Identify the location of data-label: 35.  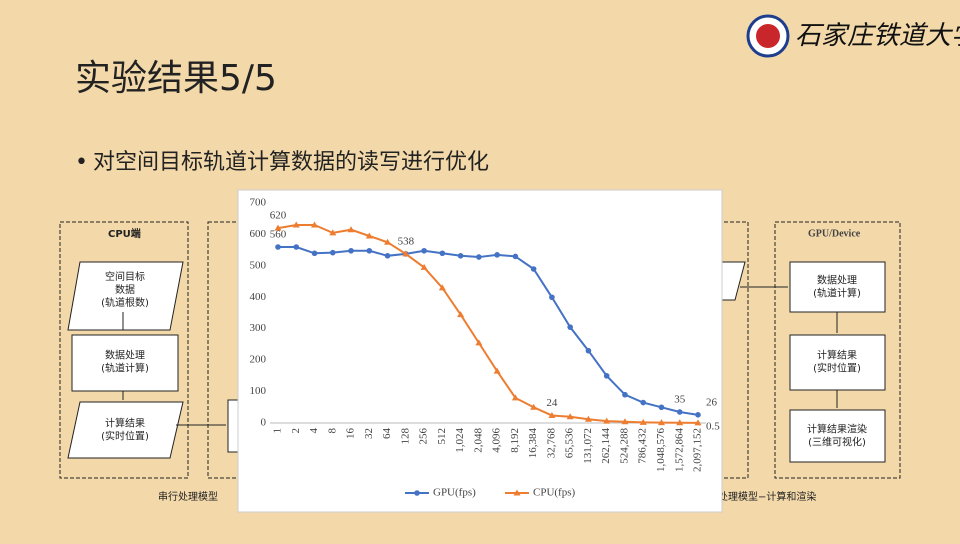
(680, 400).